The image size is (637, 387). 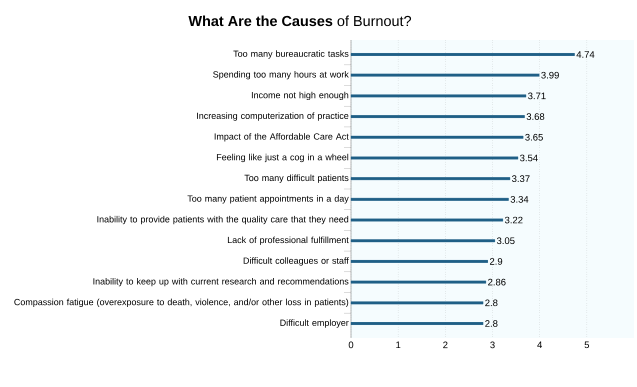 What do you see at coordinates (220, 282) in the screenshot?
I see `y-tick-label: Inability to keep up with current research and recommendations` at bounding box center [220, 282].